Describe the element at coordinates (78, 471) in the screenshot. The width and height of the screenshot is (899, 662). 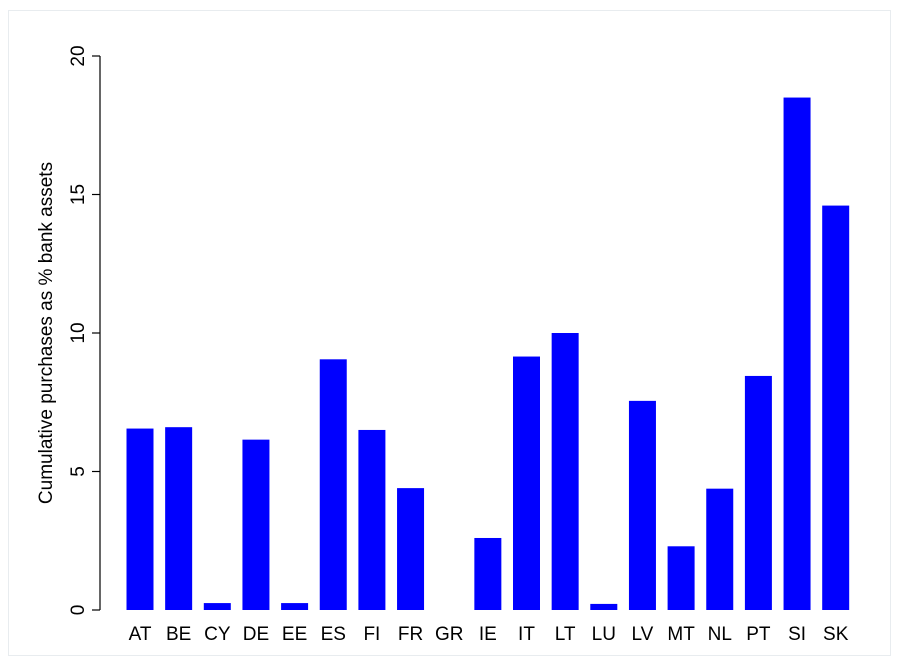
I see `y-tick-label: 5` at that location.